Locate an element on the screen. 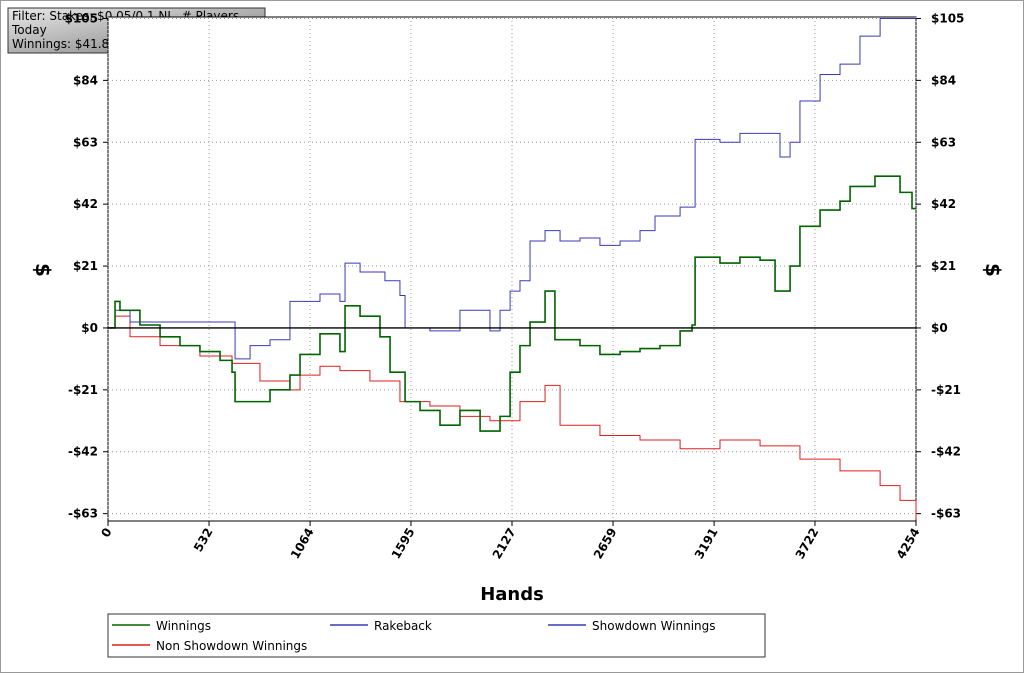 This screenshot has width=1024, height=677. y-tick-label: $42 is located at coordinates (85, 204).